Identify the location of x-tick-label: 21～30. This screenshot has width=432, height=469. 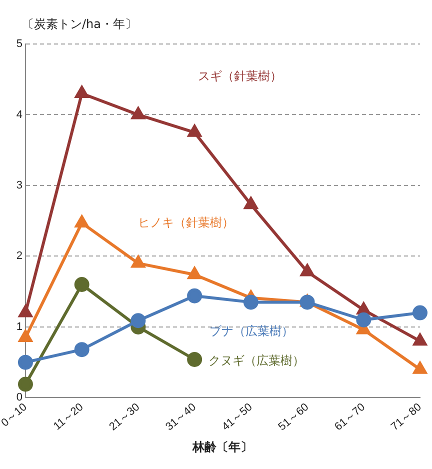
(124, 417).